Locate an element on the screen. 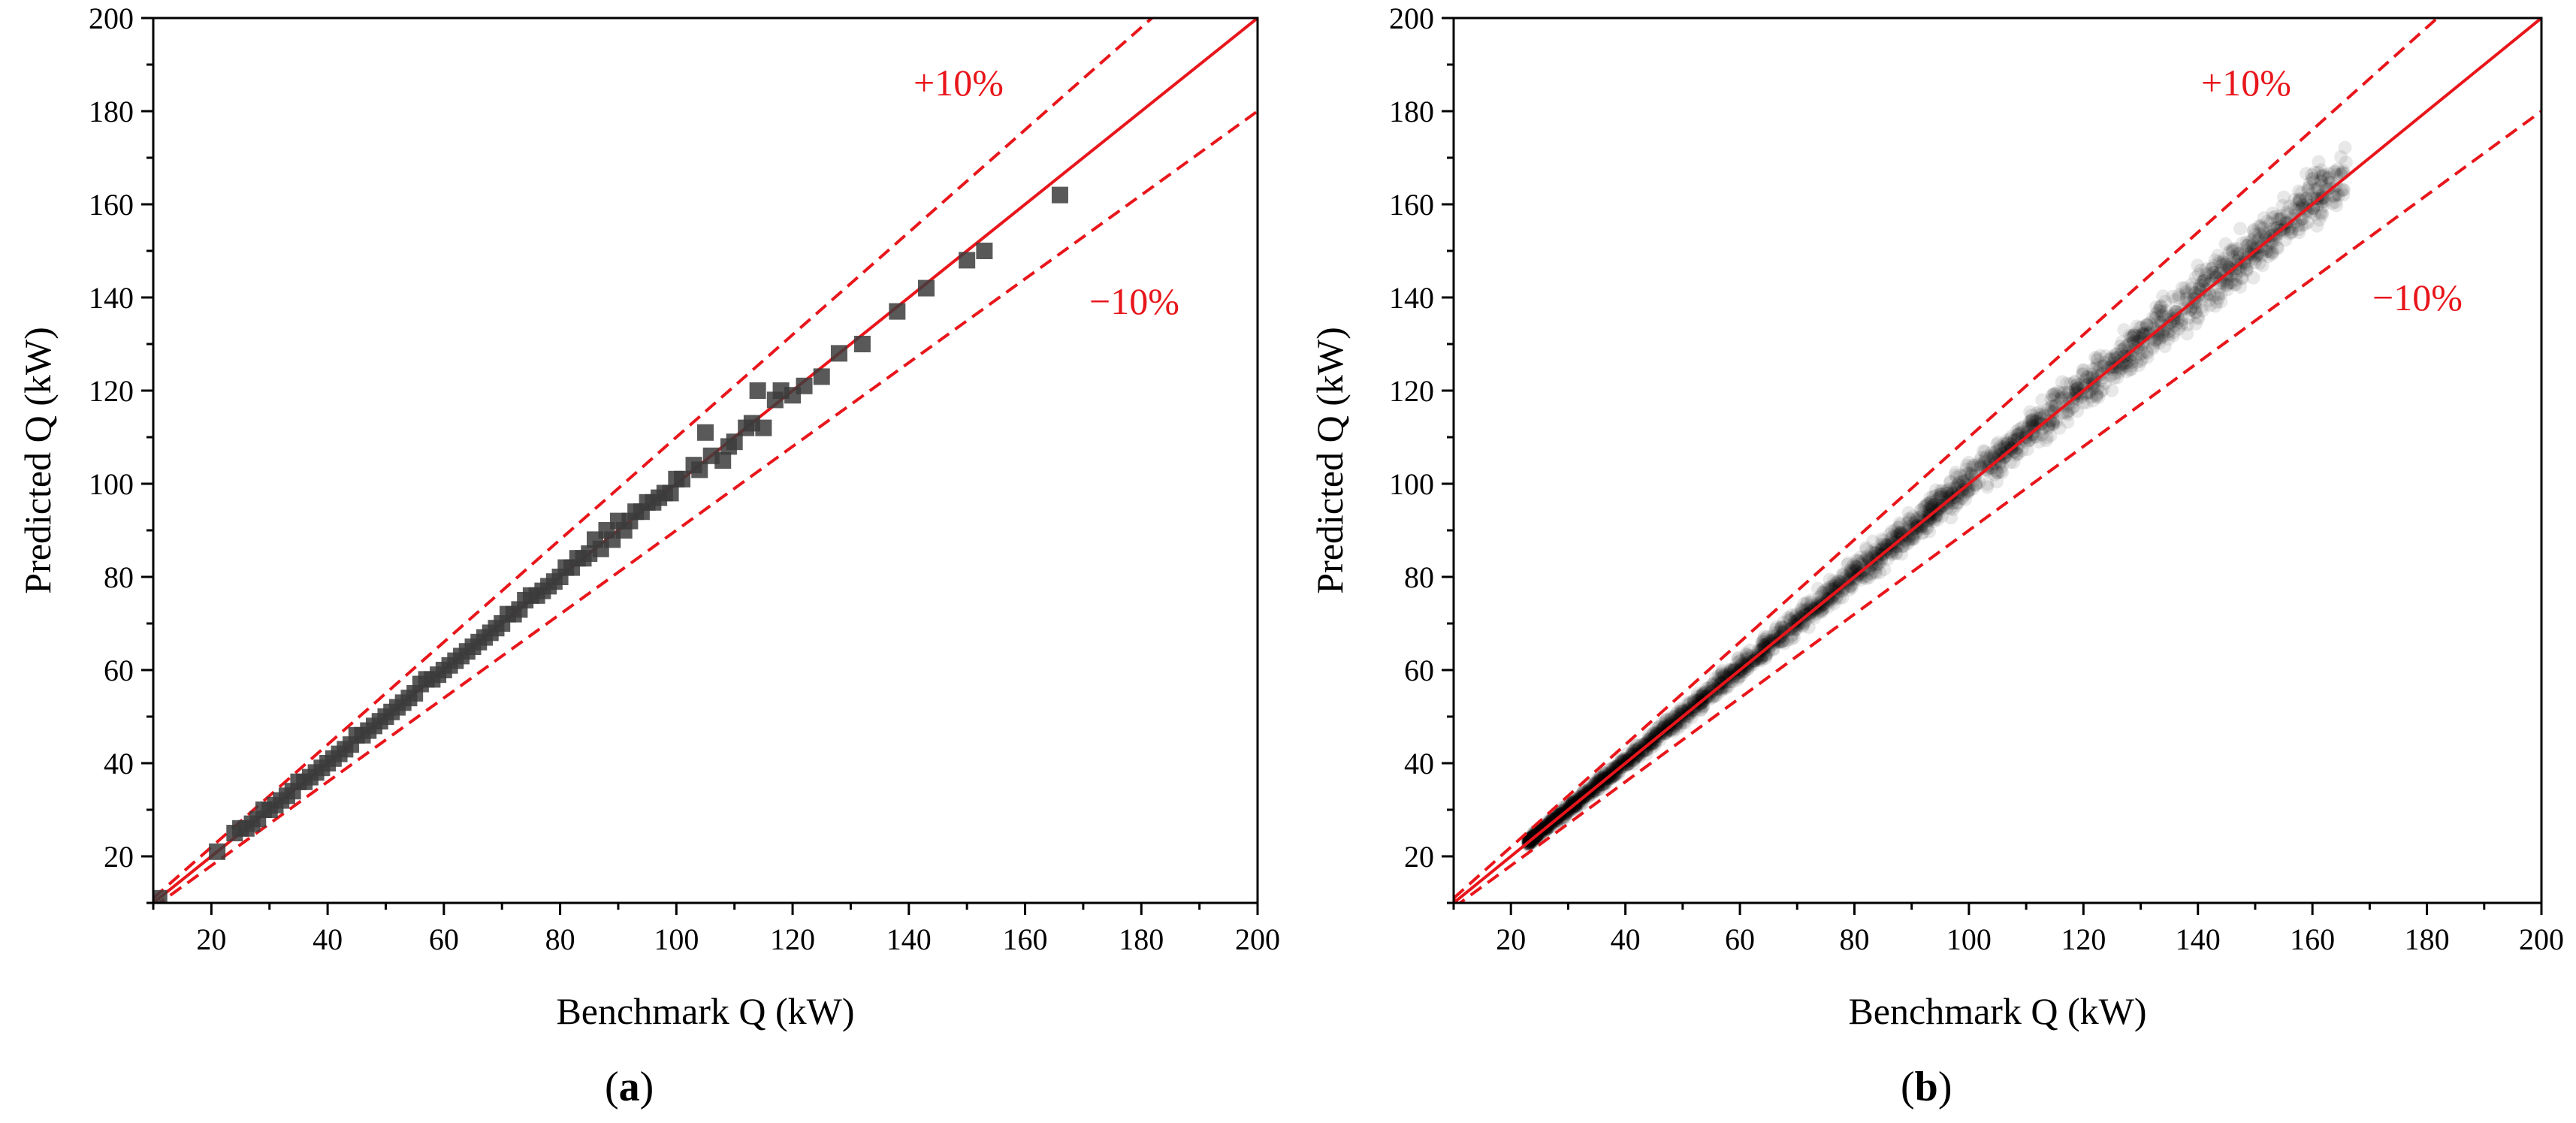  panel-a-x-tick-label: 140 is located at coordinates (909, 939).